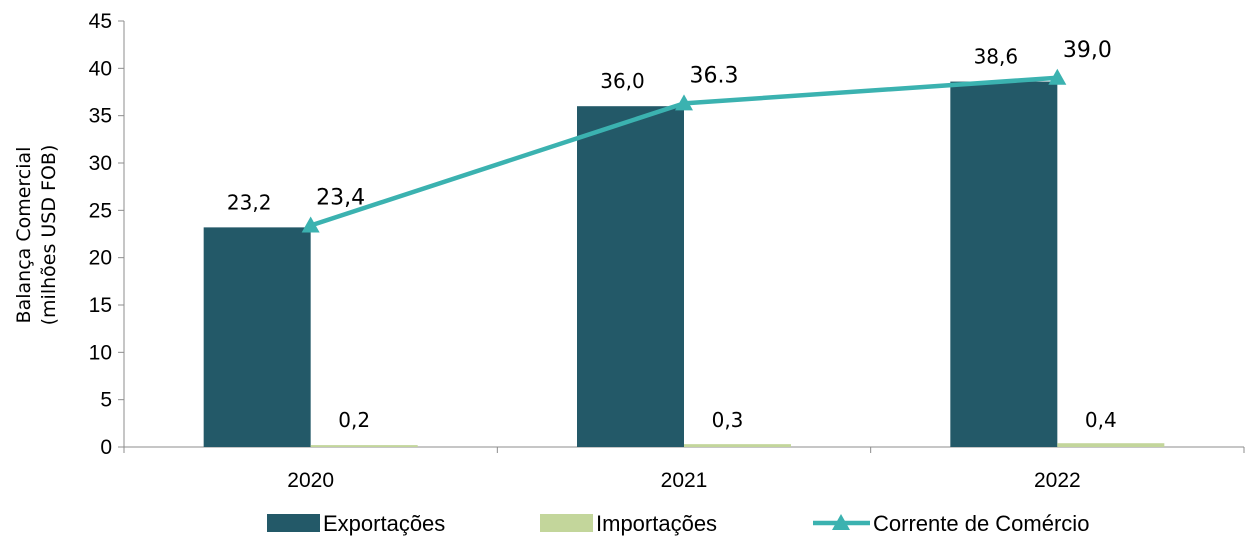 The width and height of the screenshot is (1247, 538). I want to click on y-tick-label: 0, so click(106, 447).